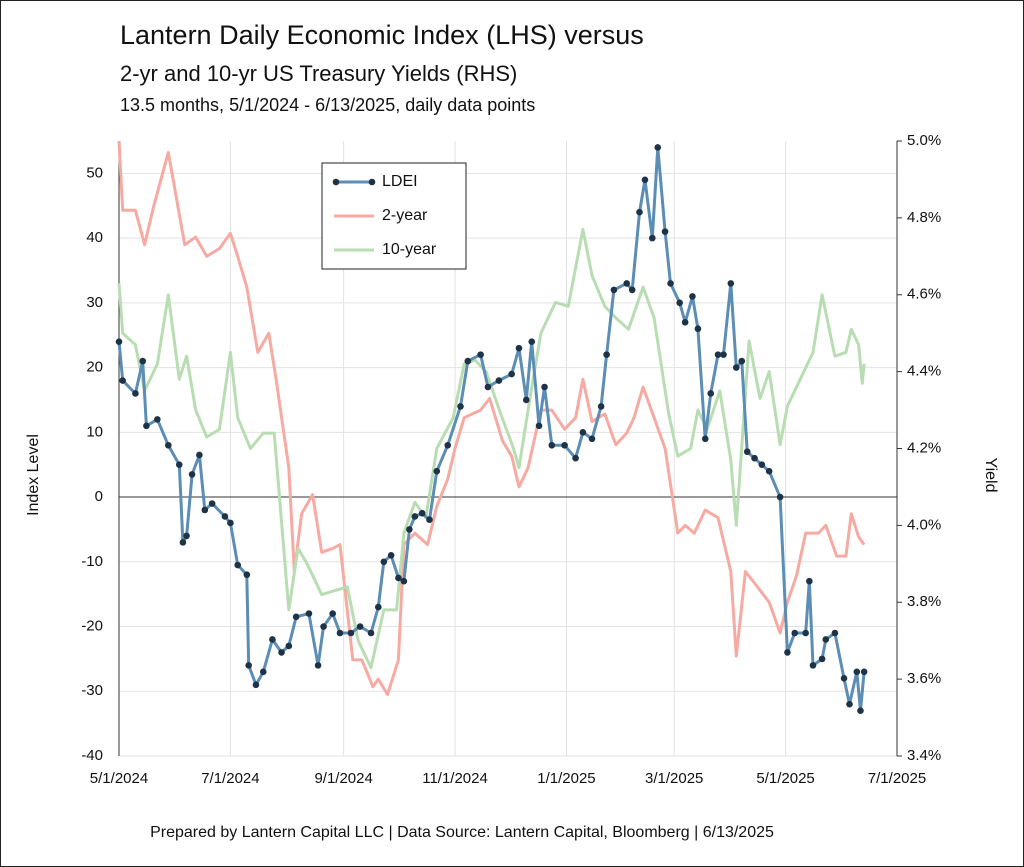 The image size is (1024, 867). Describe the element at coordinates (92, 690) in the screenshot. I see `y-tick-label: -30` at that location.